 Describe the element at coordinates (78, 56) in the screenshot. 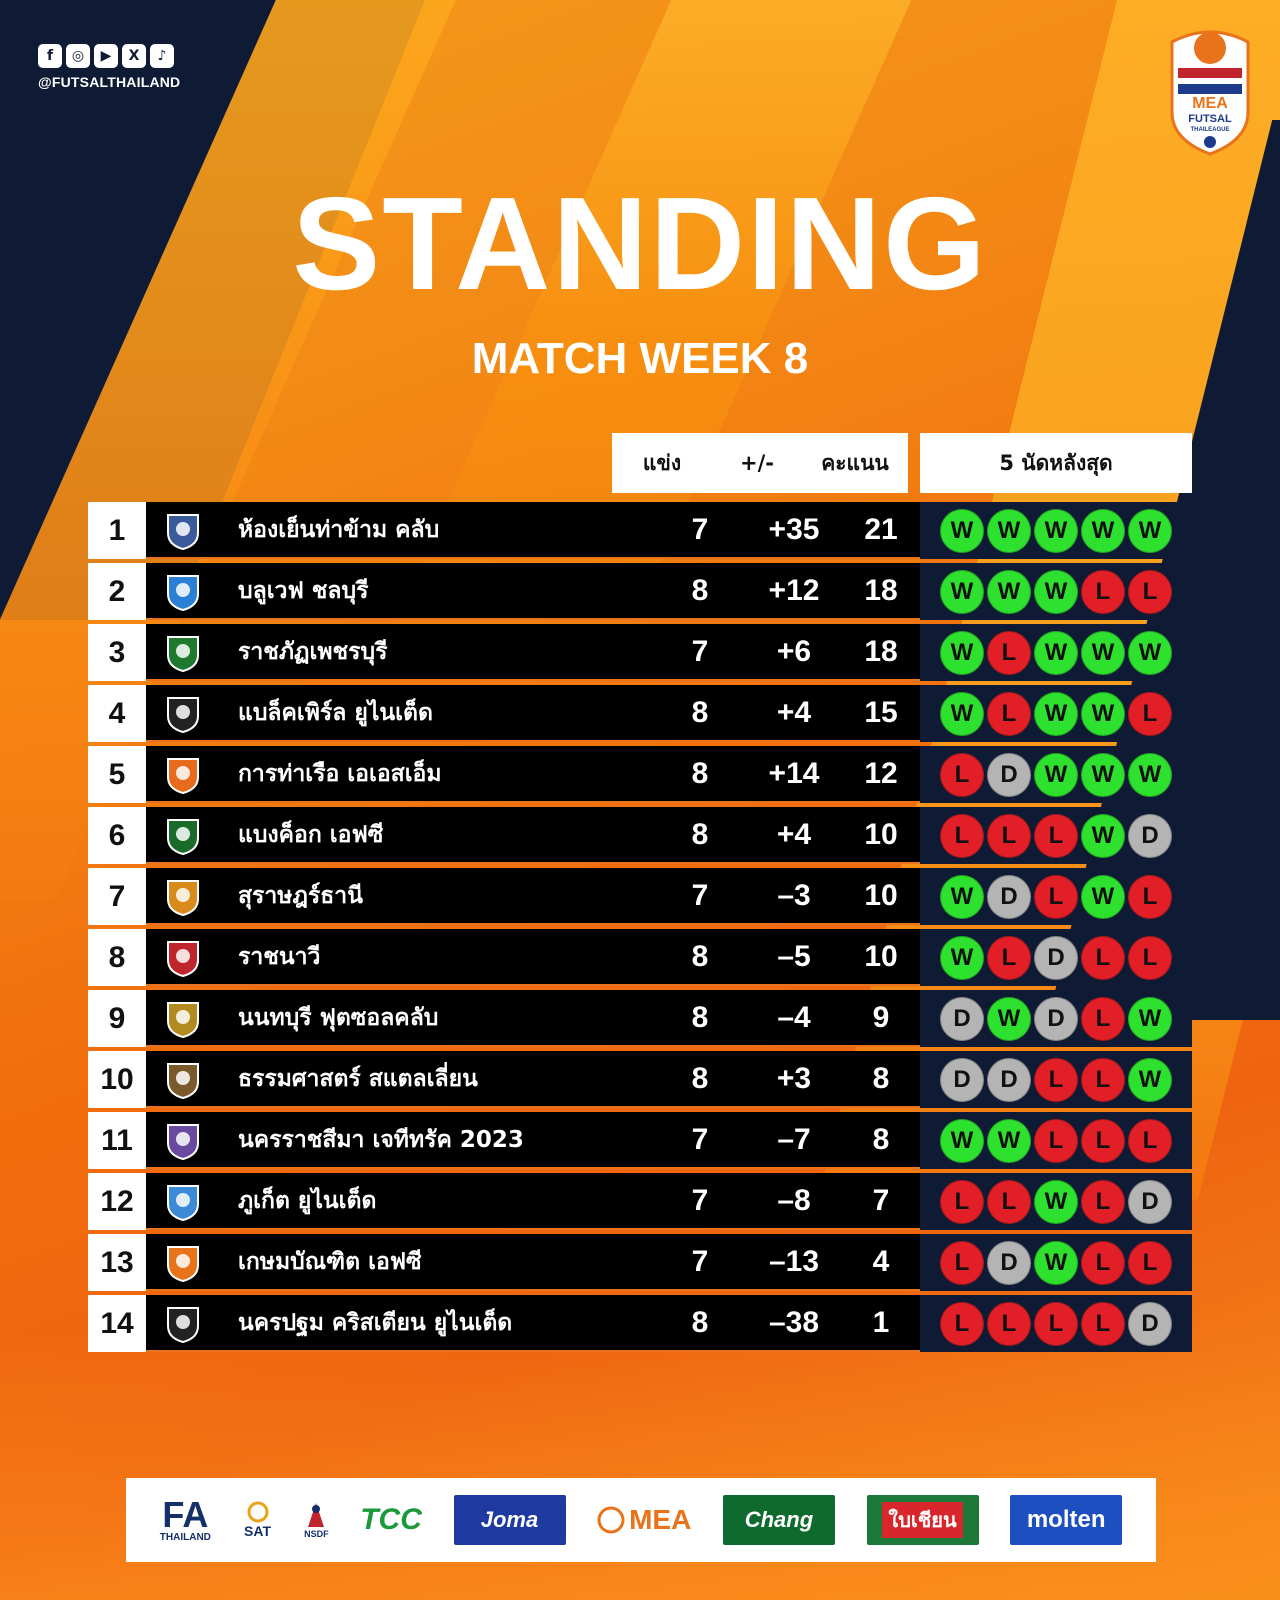

I see `instagram-icon: ◎` at that location.